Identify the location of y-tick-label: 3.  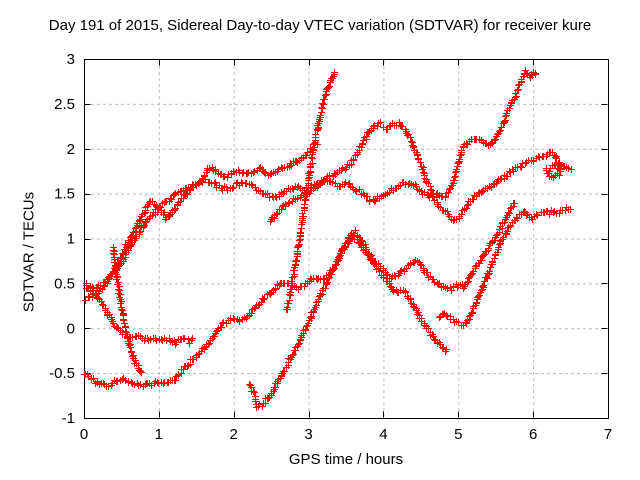
(71, 59).